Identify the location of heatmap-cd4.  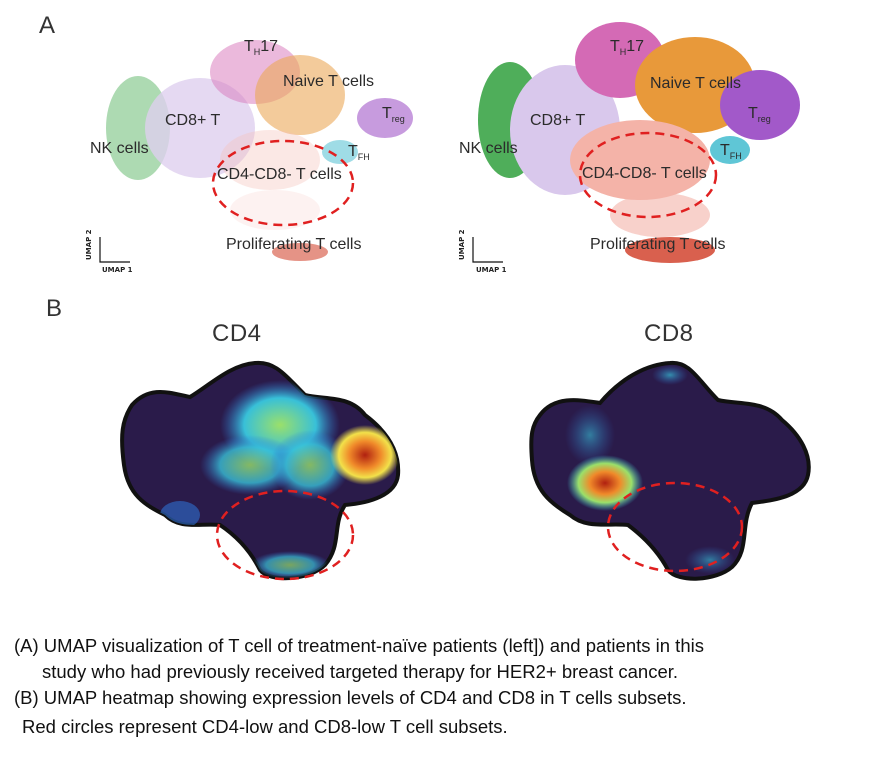
(260, 470).